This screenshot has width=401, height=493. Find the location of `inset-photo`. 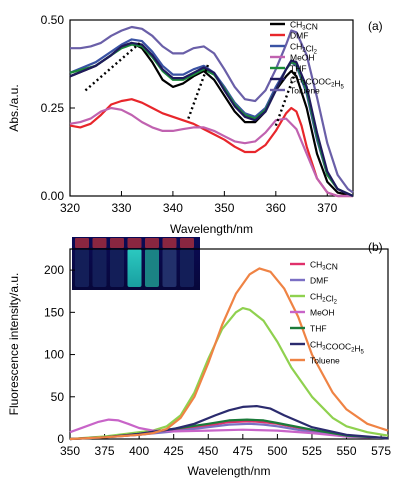

inset-photo is located at coordinates (136, 263).